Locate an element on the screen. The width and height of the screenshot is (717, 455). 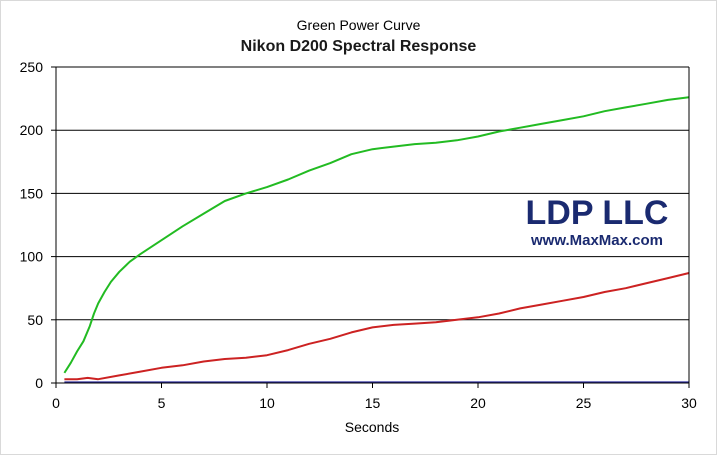
y-tick-label: 200 is located at coordinates (32, 130).